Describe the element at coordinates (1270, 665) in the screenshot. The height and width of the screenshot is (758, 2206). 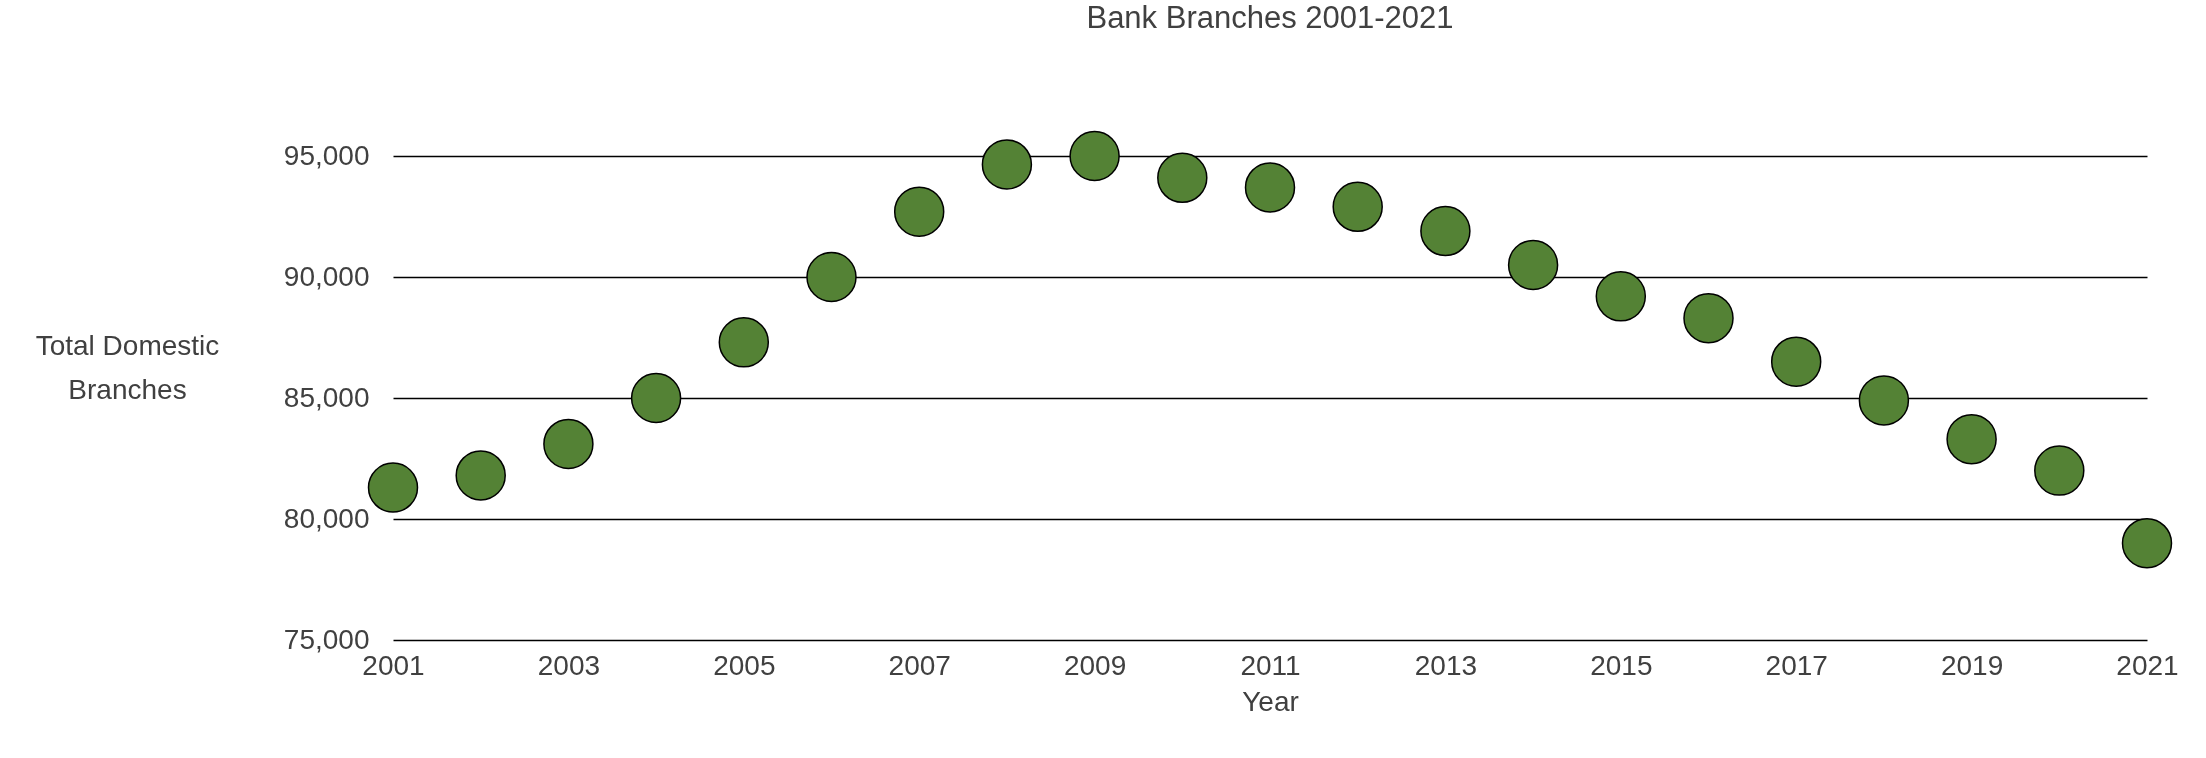
I see `x-tick-label: 2011` at that location.